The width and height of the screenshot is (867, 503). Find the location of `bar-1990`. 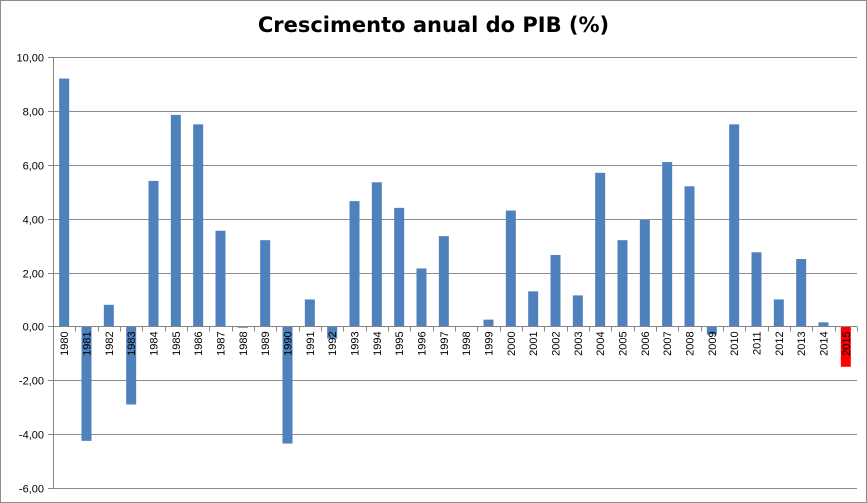

bar-1990 is located at coordinates (287, 385).